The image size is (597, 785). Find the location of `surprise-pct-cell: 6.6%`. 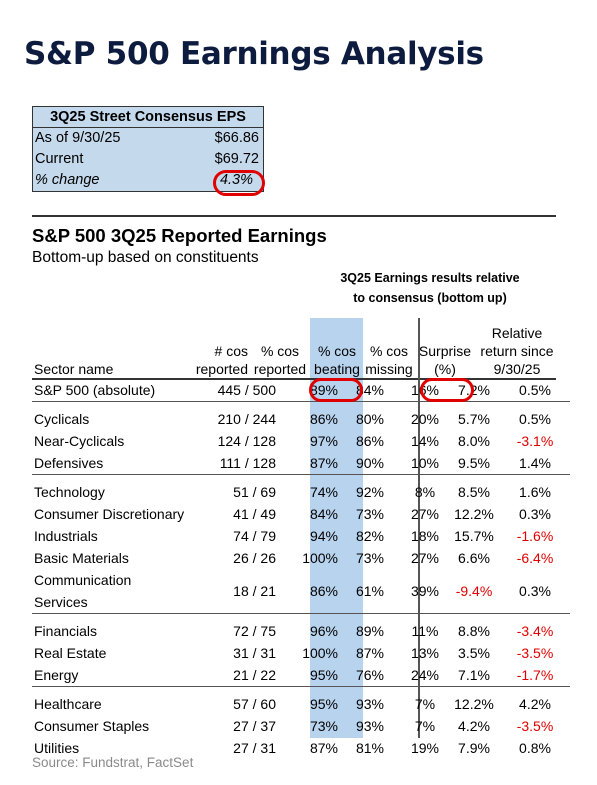

surprise-pct-cell: 6.6% is located at coordinates (474, 558).